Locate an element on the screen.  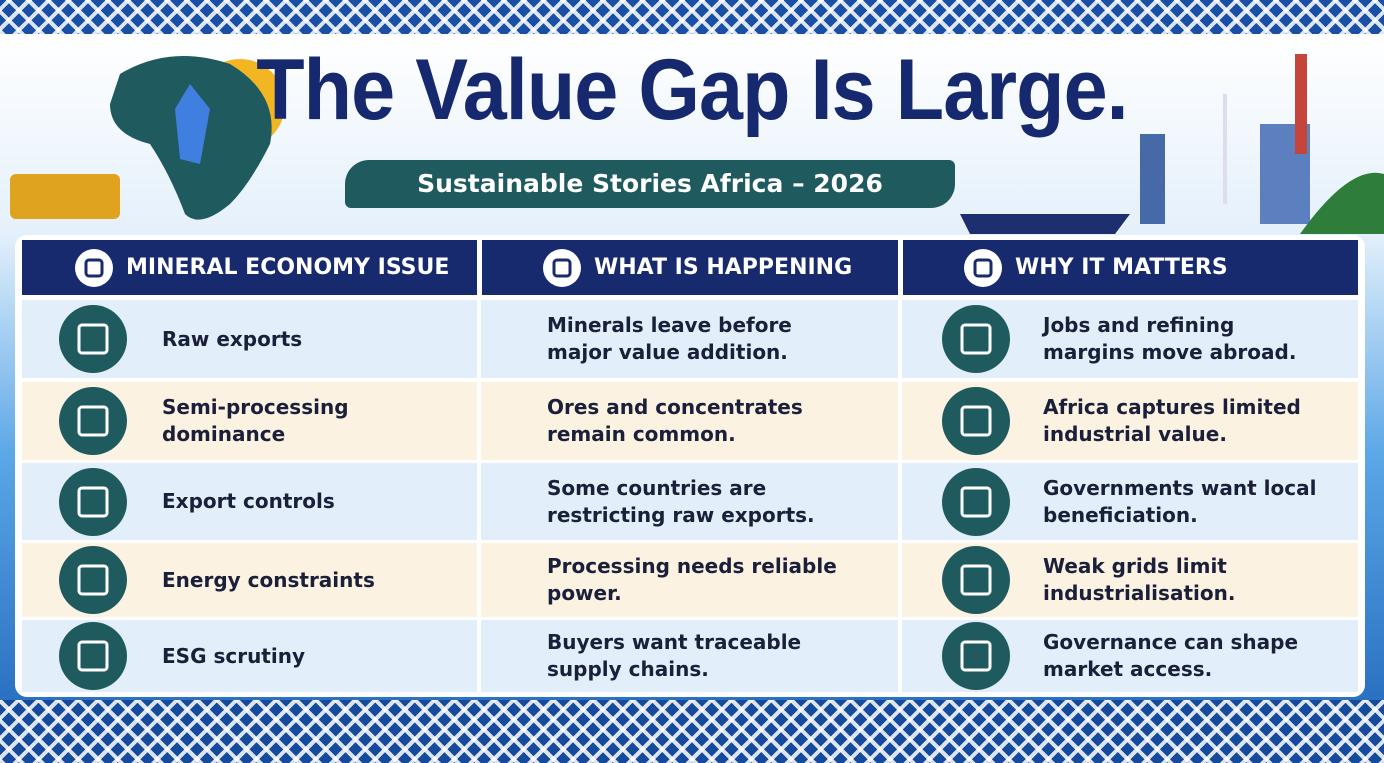
subtitle-banner is located at coordinates (650, 184).